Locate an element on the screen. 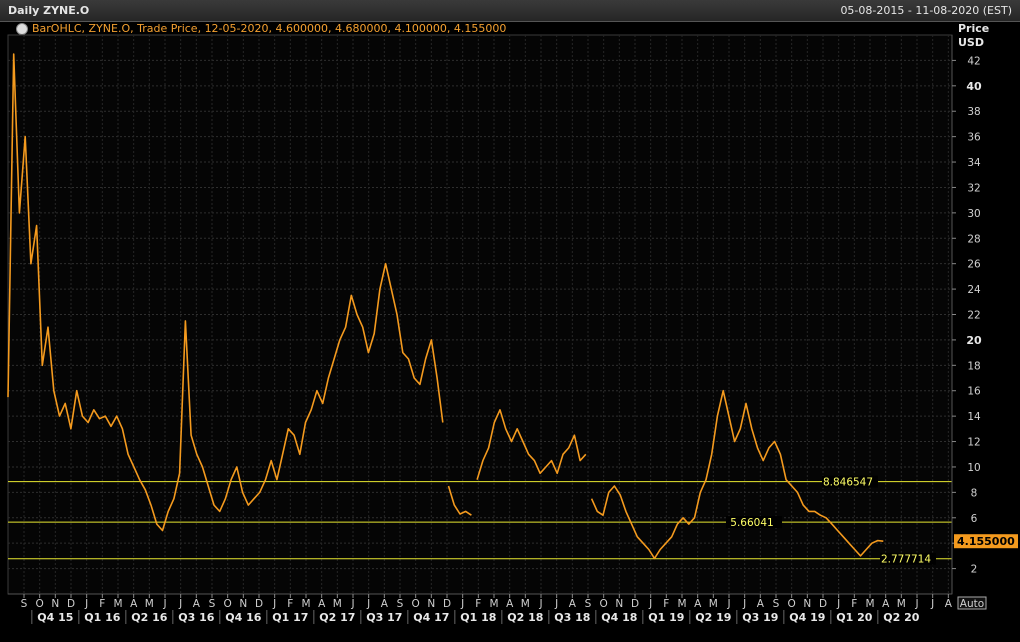 The image size is (1020, 642). y-tick-label: 34 is located at coordinates (974, 163).